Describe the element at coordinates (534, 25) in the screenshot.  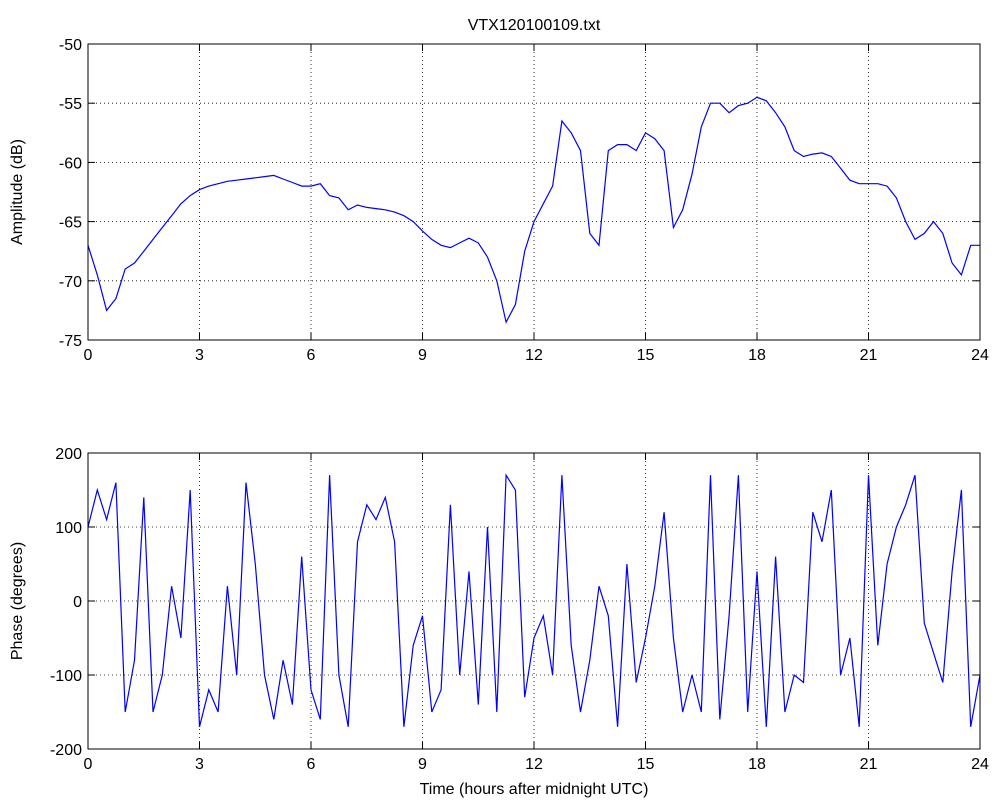
I see `chart-title: VTX120100109.txt` at that location.